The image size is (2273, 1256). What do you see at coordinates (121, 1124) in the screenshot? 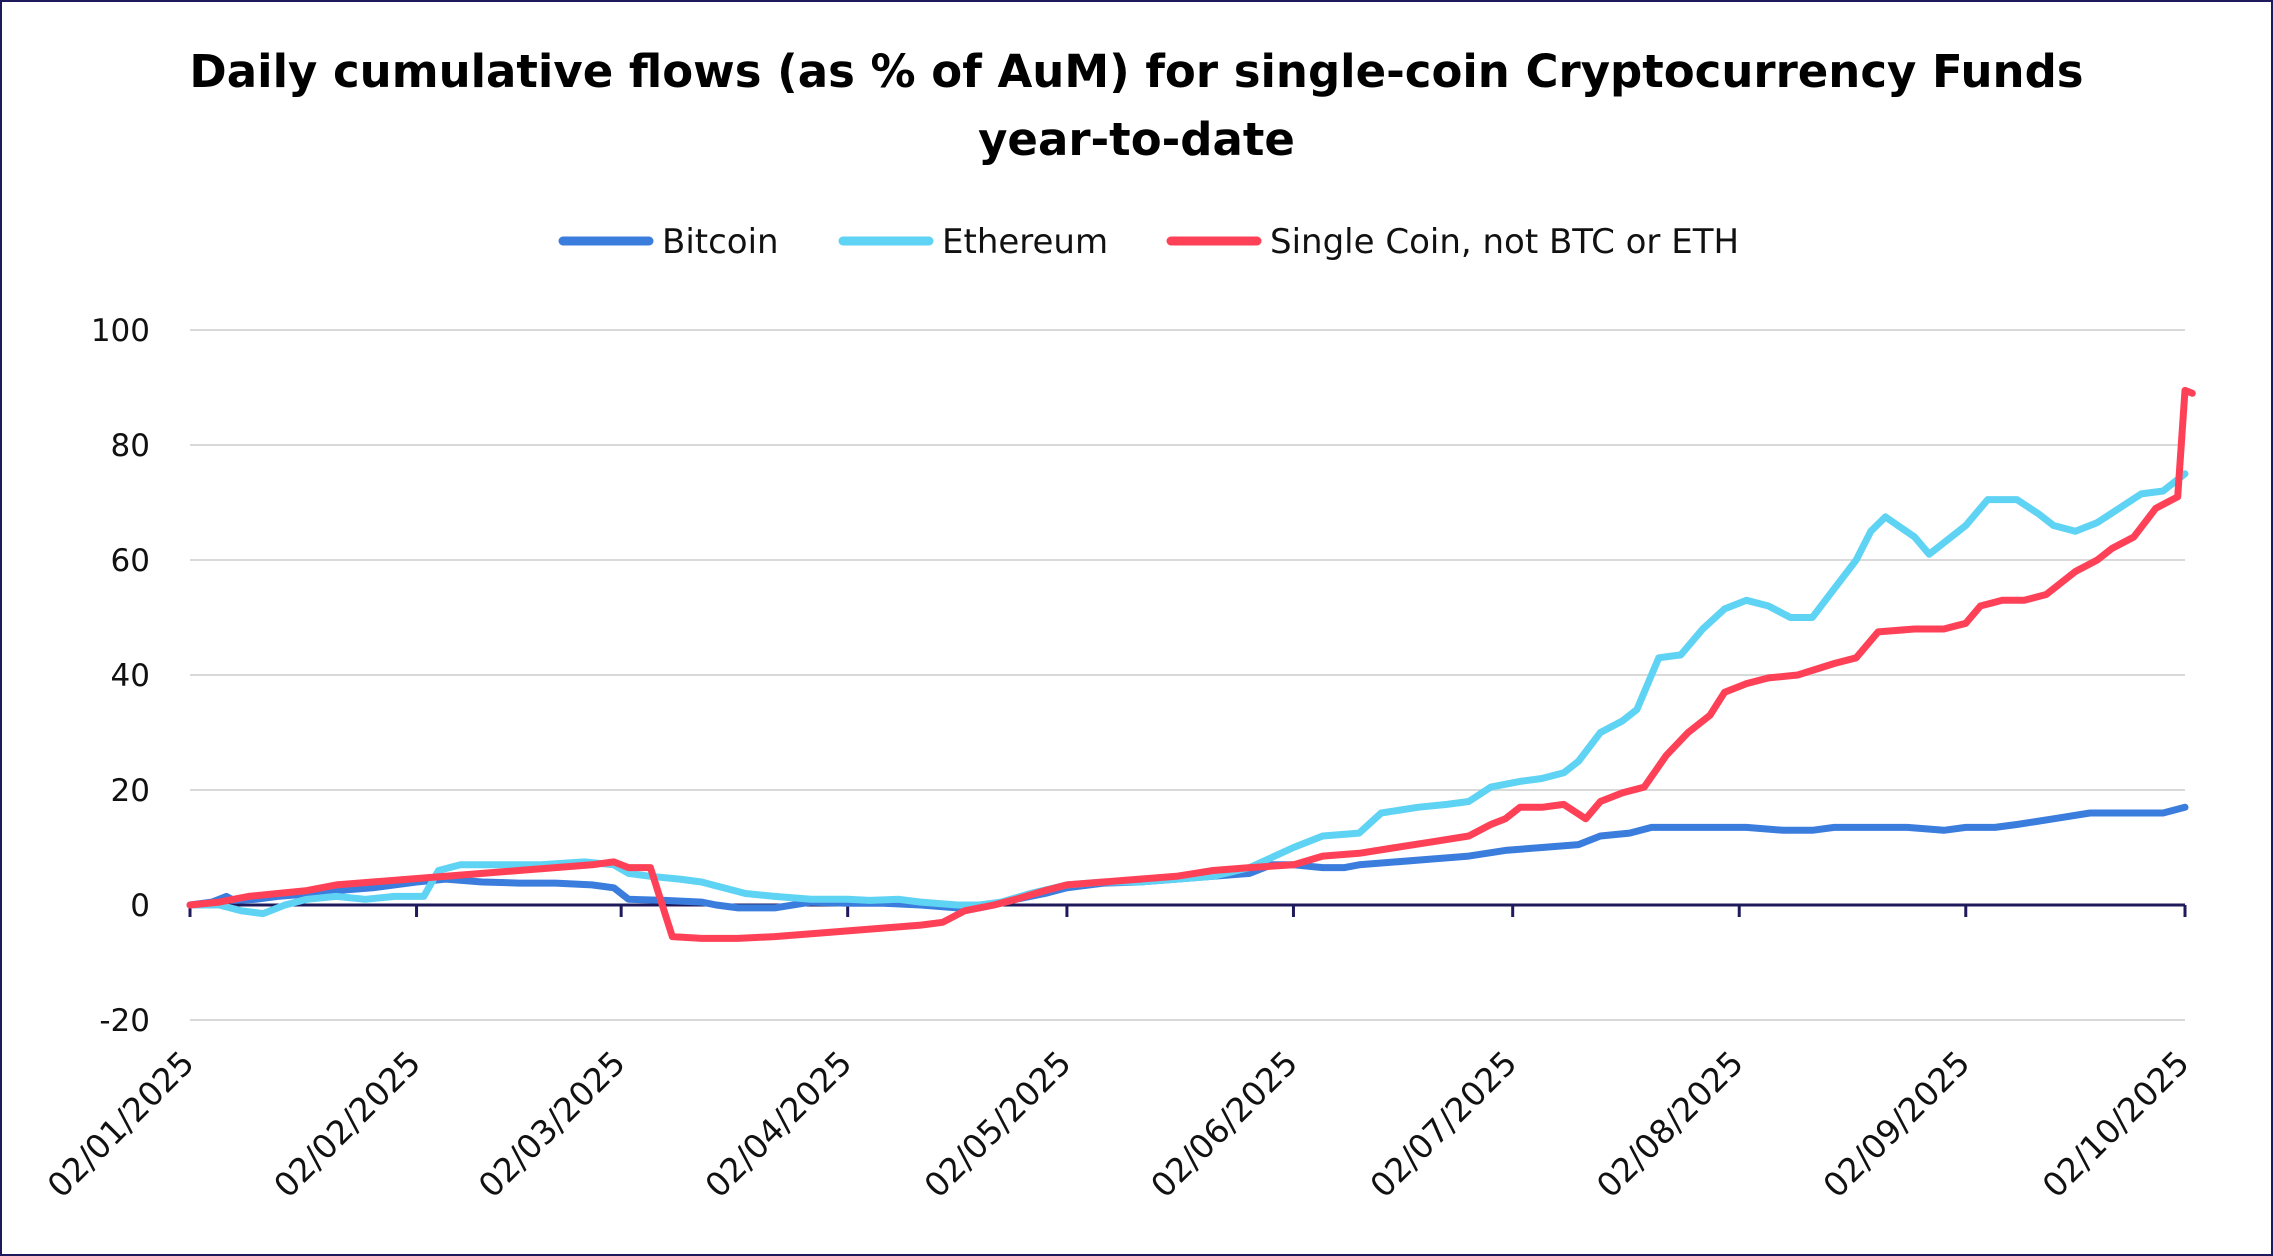
I see `x-tick-label: 02/01/2025` at bounding box center [121, 1124].